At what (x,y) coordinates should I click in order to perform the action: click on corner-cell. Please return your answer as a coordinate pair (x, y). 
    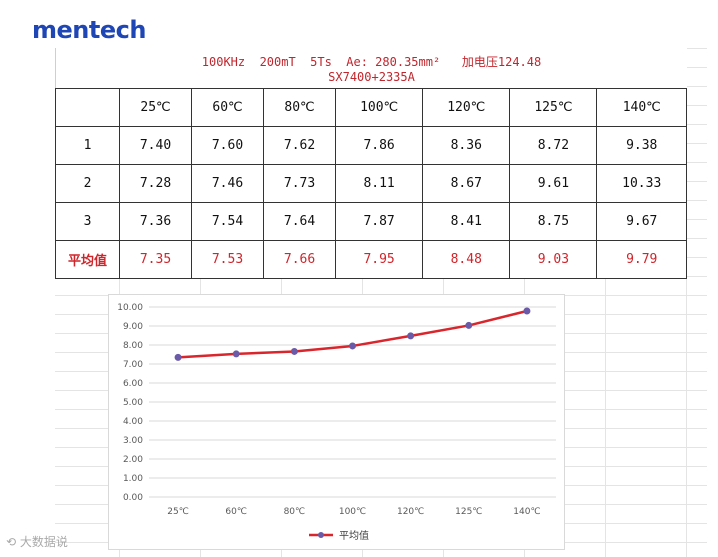
    Looking at the image, I should click on (87, 107).